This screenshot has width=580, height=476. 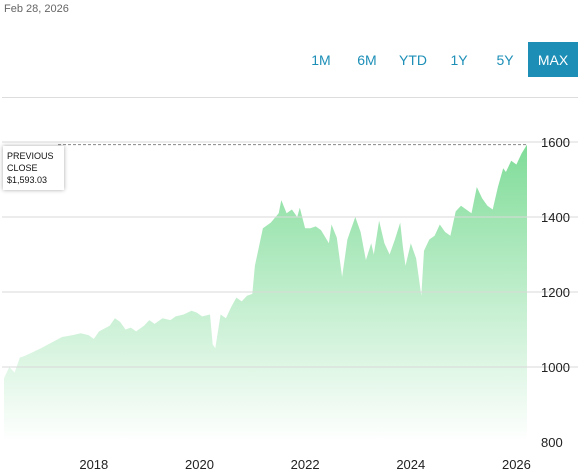 I want to click on y-tick-label: 1000, so click(x=555, y=367).